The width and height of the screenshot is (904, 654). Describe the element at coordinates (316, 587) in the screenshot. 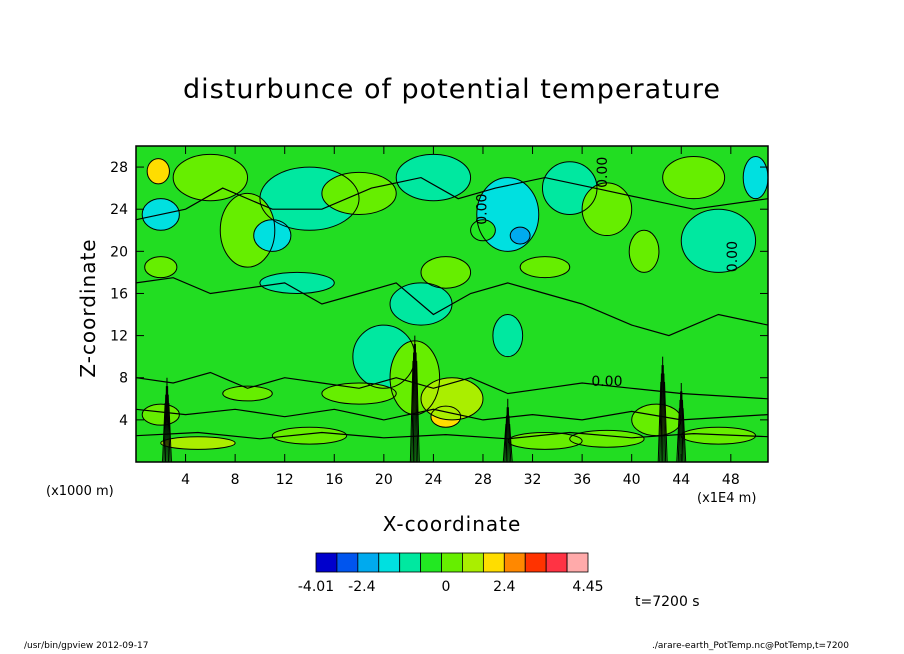

I see `colorbar-label: -4.01` at that location.